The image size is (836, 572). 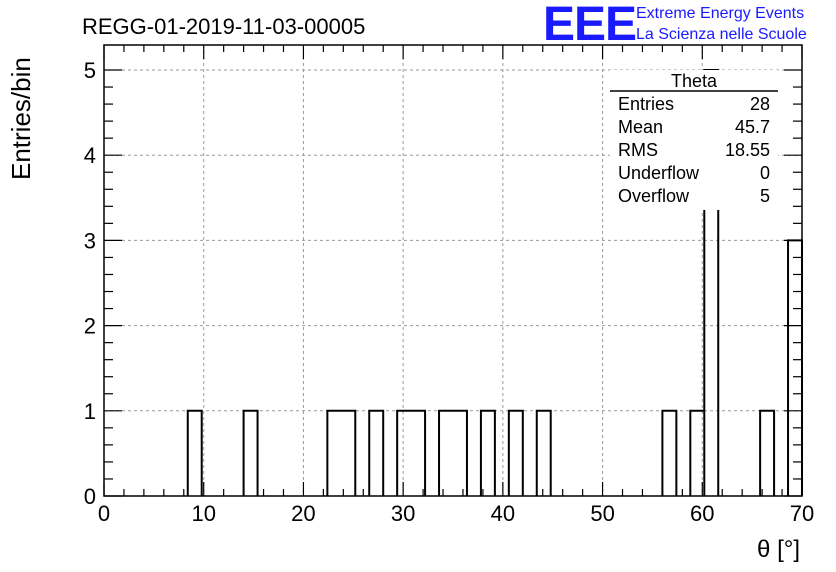 What do you see at coordinates (90, 496) in the screenshot?
I see `y-tick-label: 0` at bounding box center [90, 496].